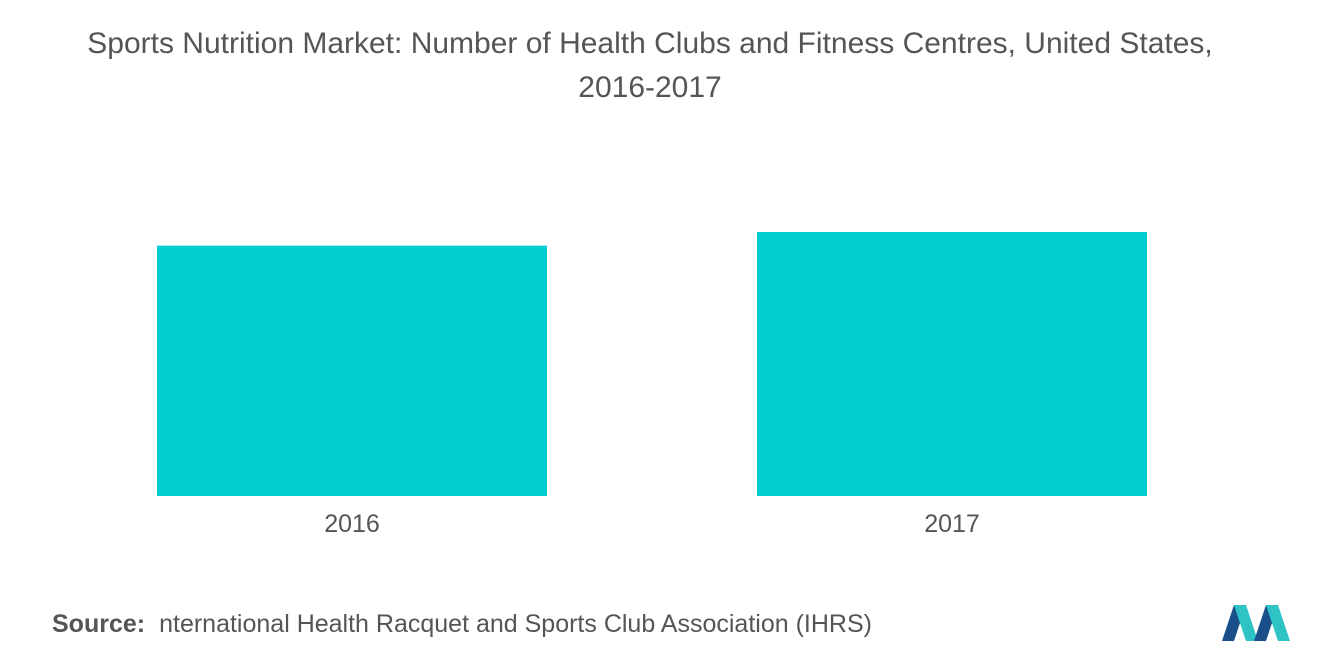 The image size is (1320, 665). What do you see at coordinates (952, 524) in the screenshot?
I see `x-tick-label-2017: 2017` at bounding box center [952, 524].